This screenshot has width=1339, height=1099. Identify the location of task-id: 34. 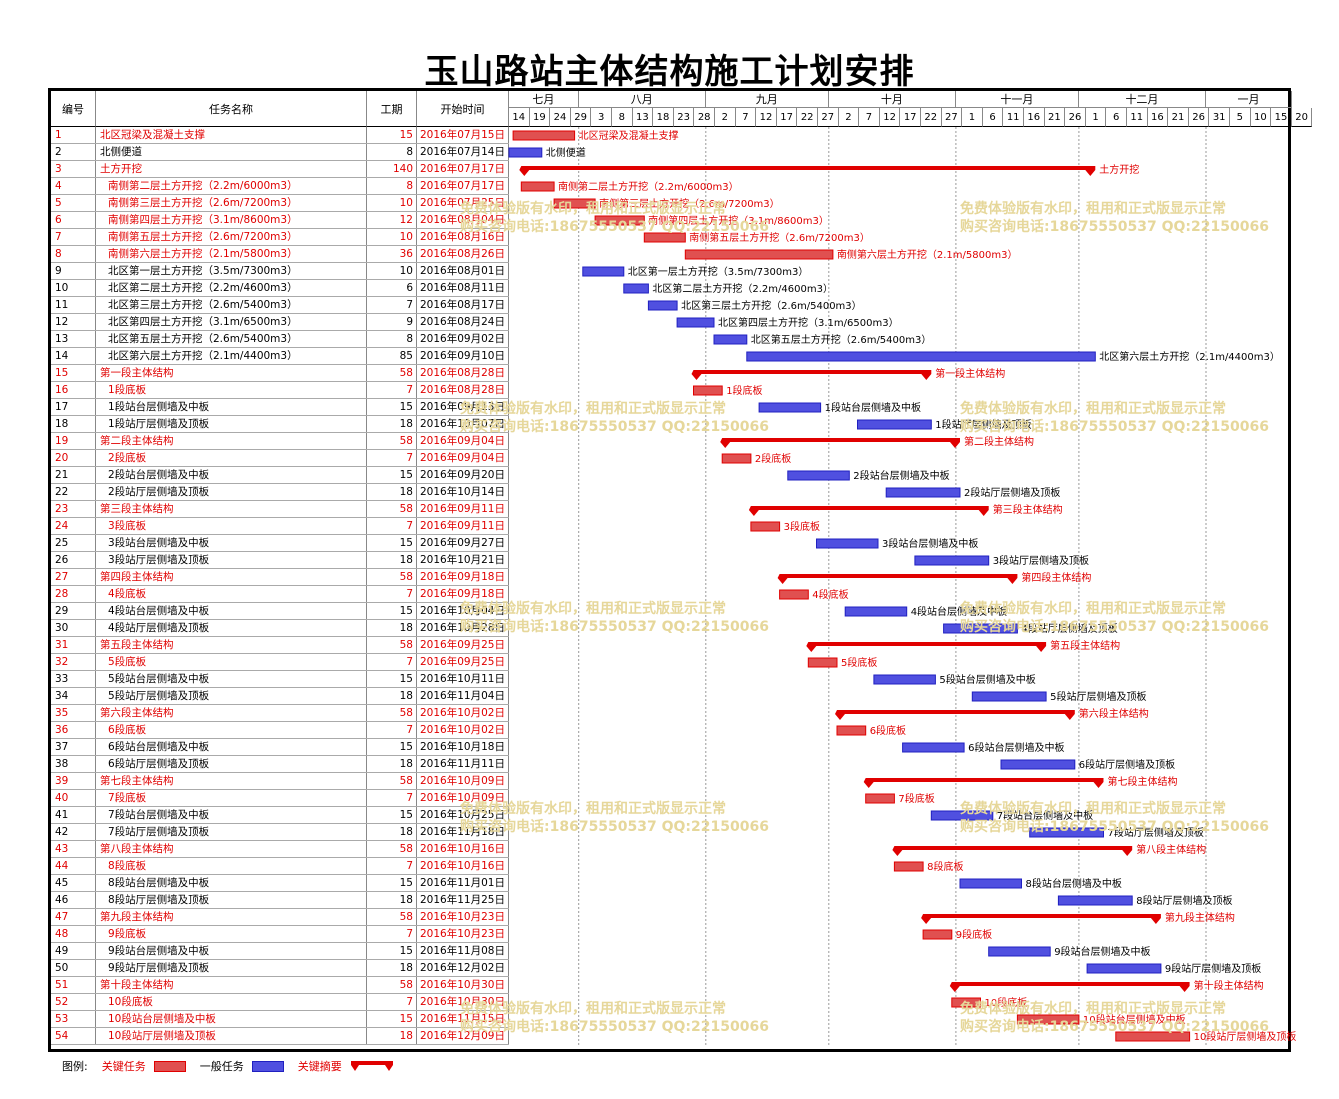
(73, 696).